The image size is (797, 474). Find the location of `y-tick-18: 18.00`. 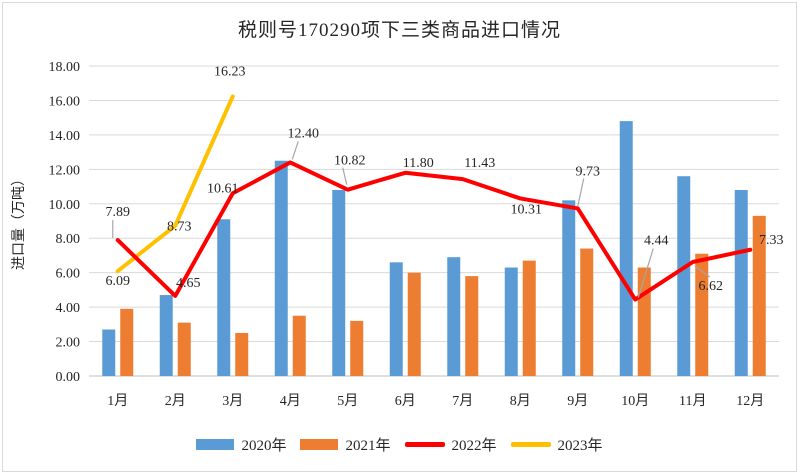

y-tick-18: 18.00 is located at coordinates (65, 67).